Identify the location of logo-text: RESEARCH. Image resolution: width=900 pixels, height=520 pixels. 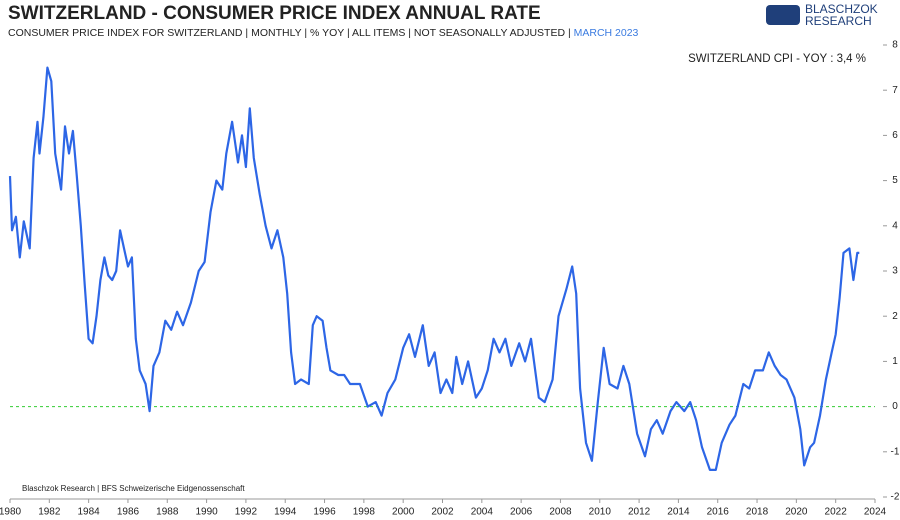
(838, 21).